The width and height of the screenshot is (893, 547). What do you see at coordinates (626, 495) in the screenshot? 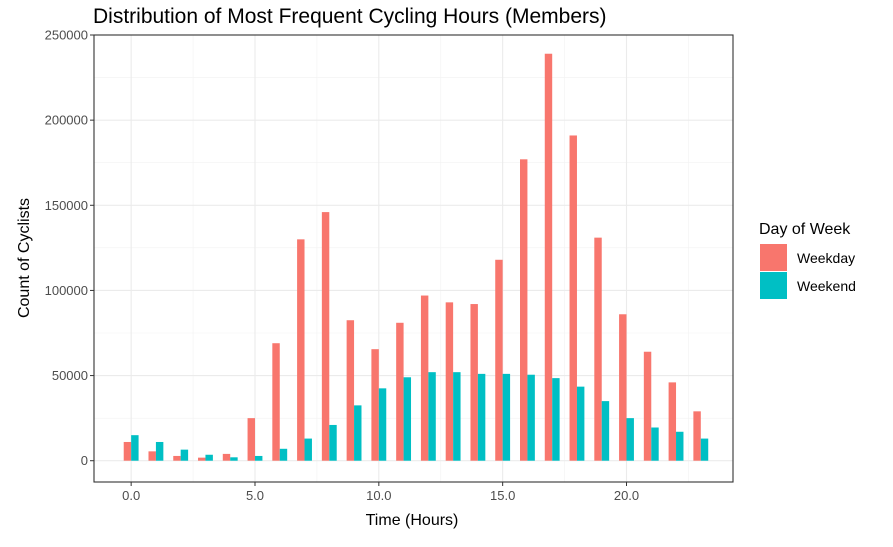
I see `x-tick-label: 20.0` at bounding box center [626, 495].